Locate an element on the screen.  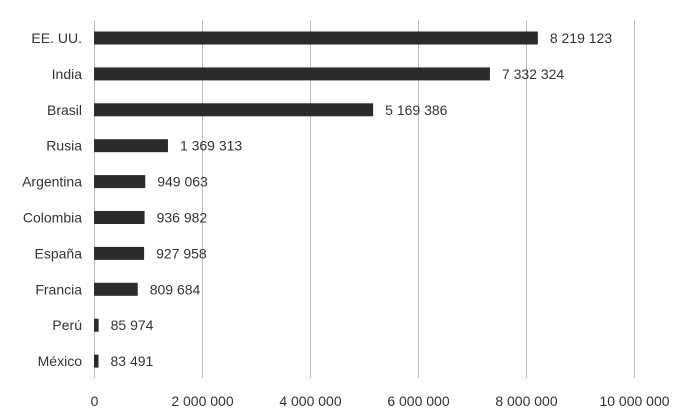
category-label: Perú is located at coordinates (67, 325).